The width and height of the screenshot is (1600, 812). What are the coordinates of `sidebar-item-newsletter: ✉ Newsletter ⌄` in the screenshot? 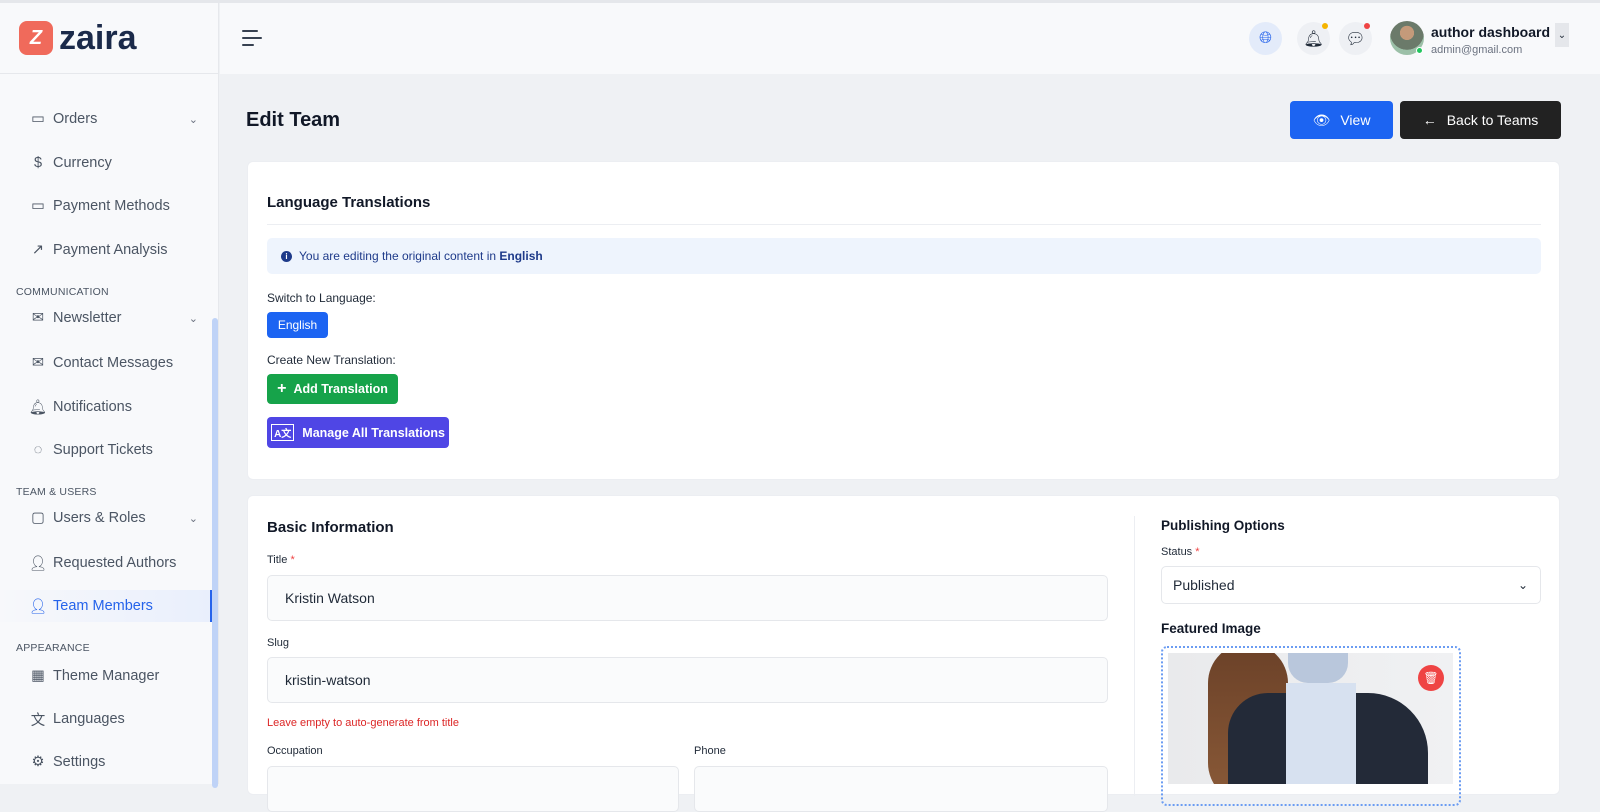 It's located at (106, 318).